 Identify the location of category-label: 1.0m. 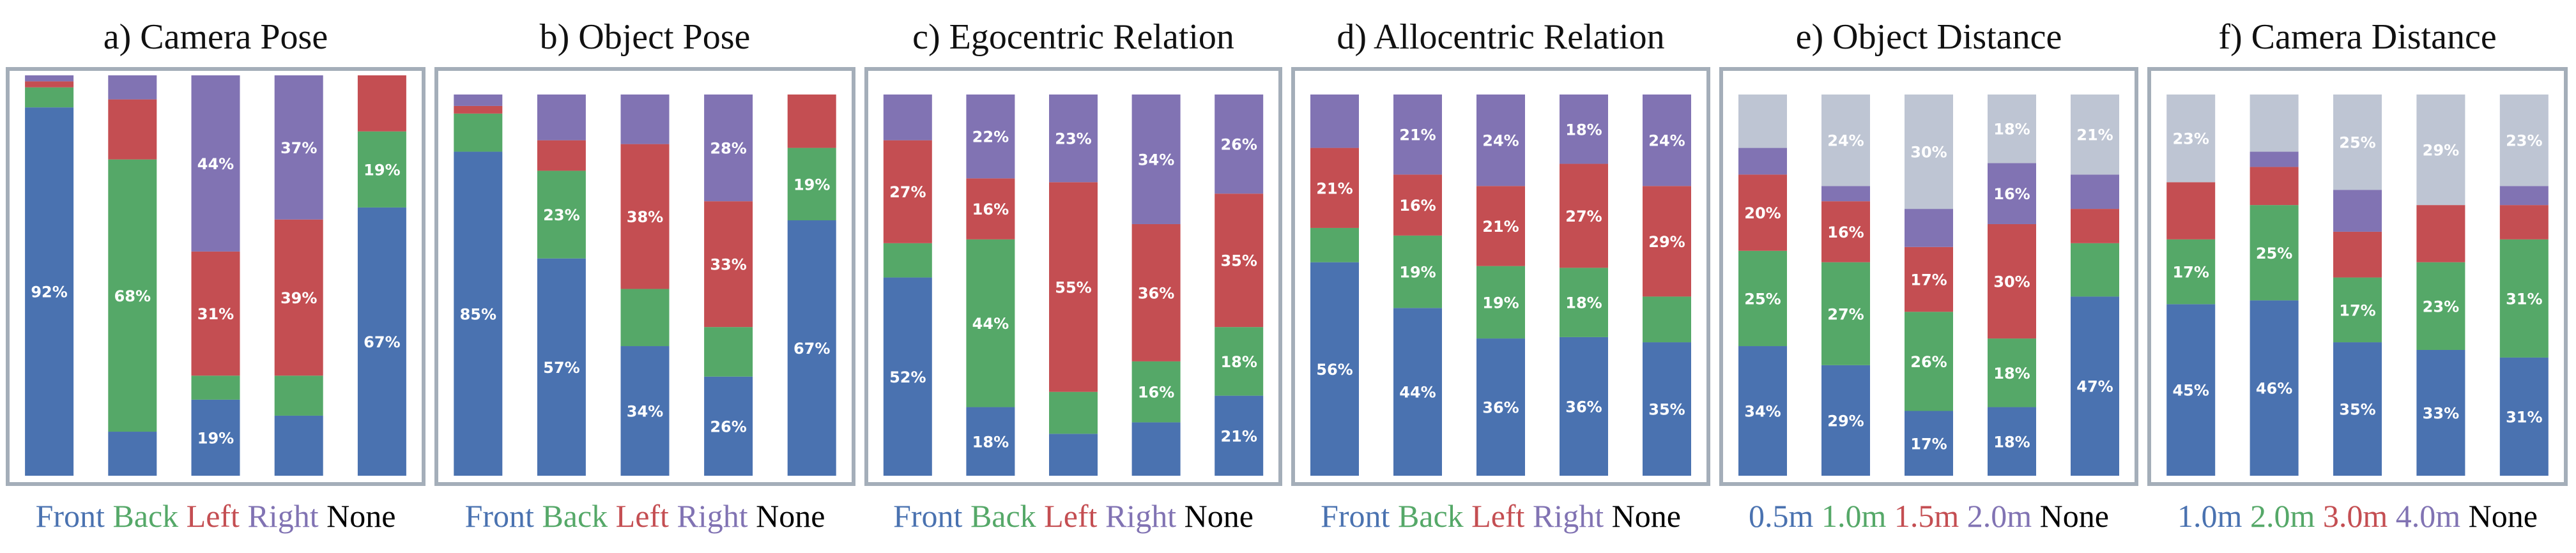
(1849, 516).